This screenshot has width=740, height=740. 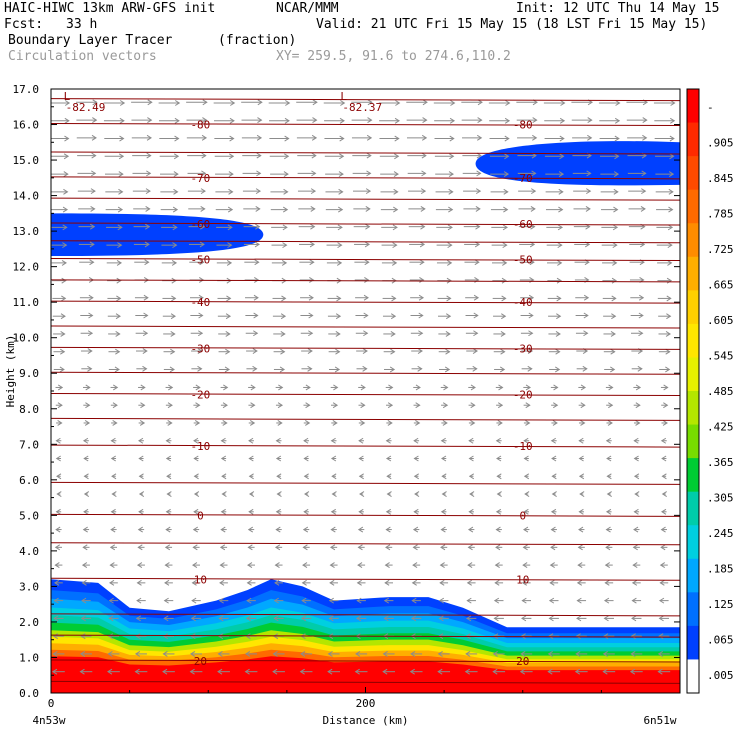 What do you see at coordinates (720, 498) in the screenshot?
I see `colorbar-label: .305` at bounding box center [720, 498].